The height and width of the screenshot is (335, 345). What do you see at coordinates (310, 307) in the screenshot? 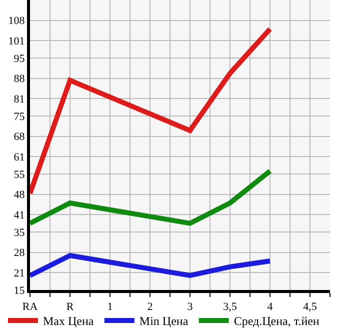
I see `x-tick-label: 4,5` at bounding box center [310, 307].